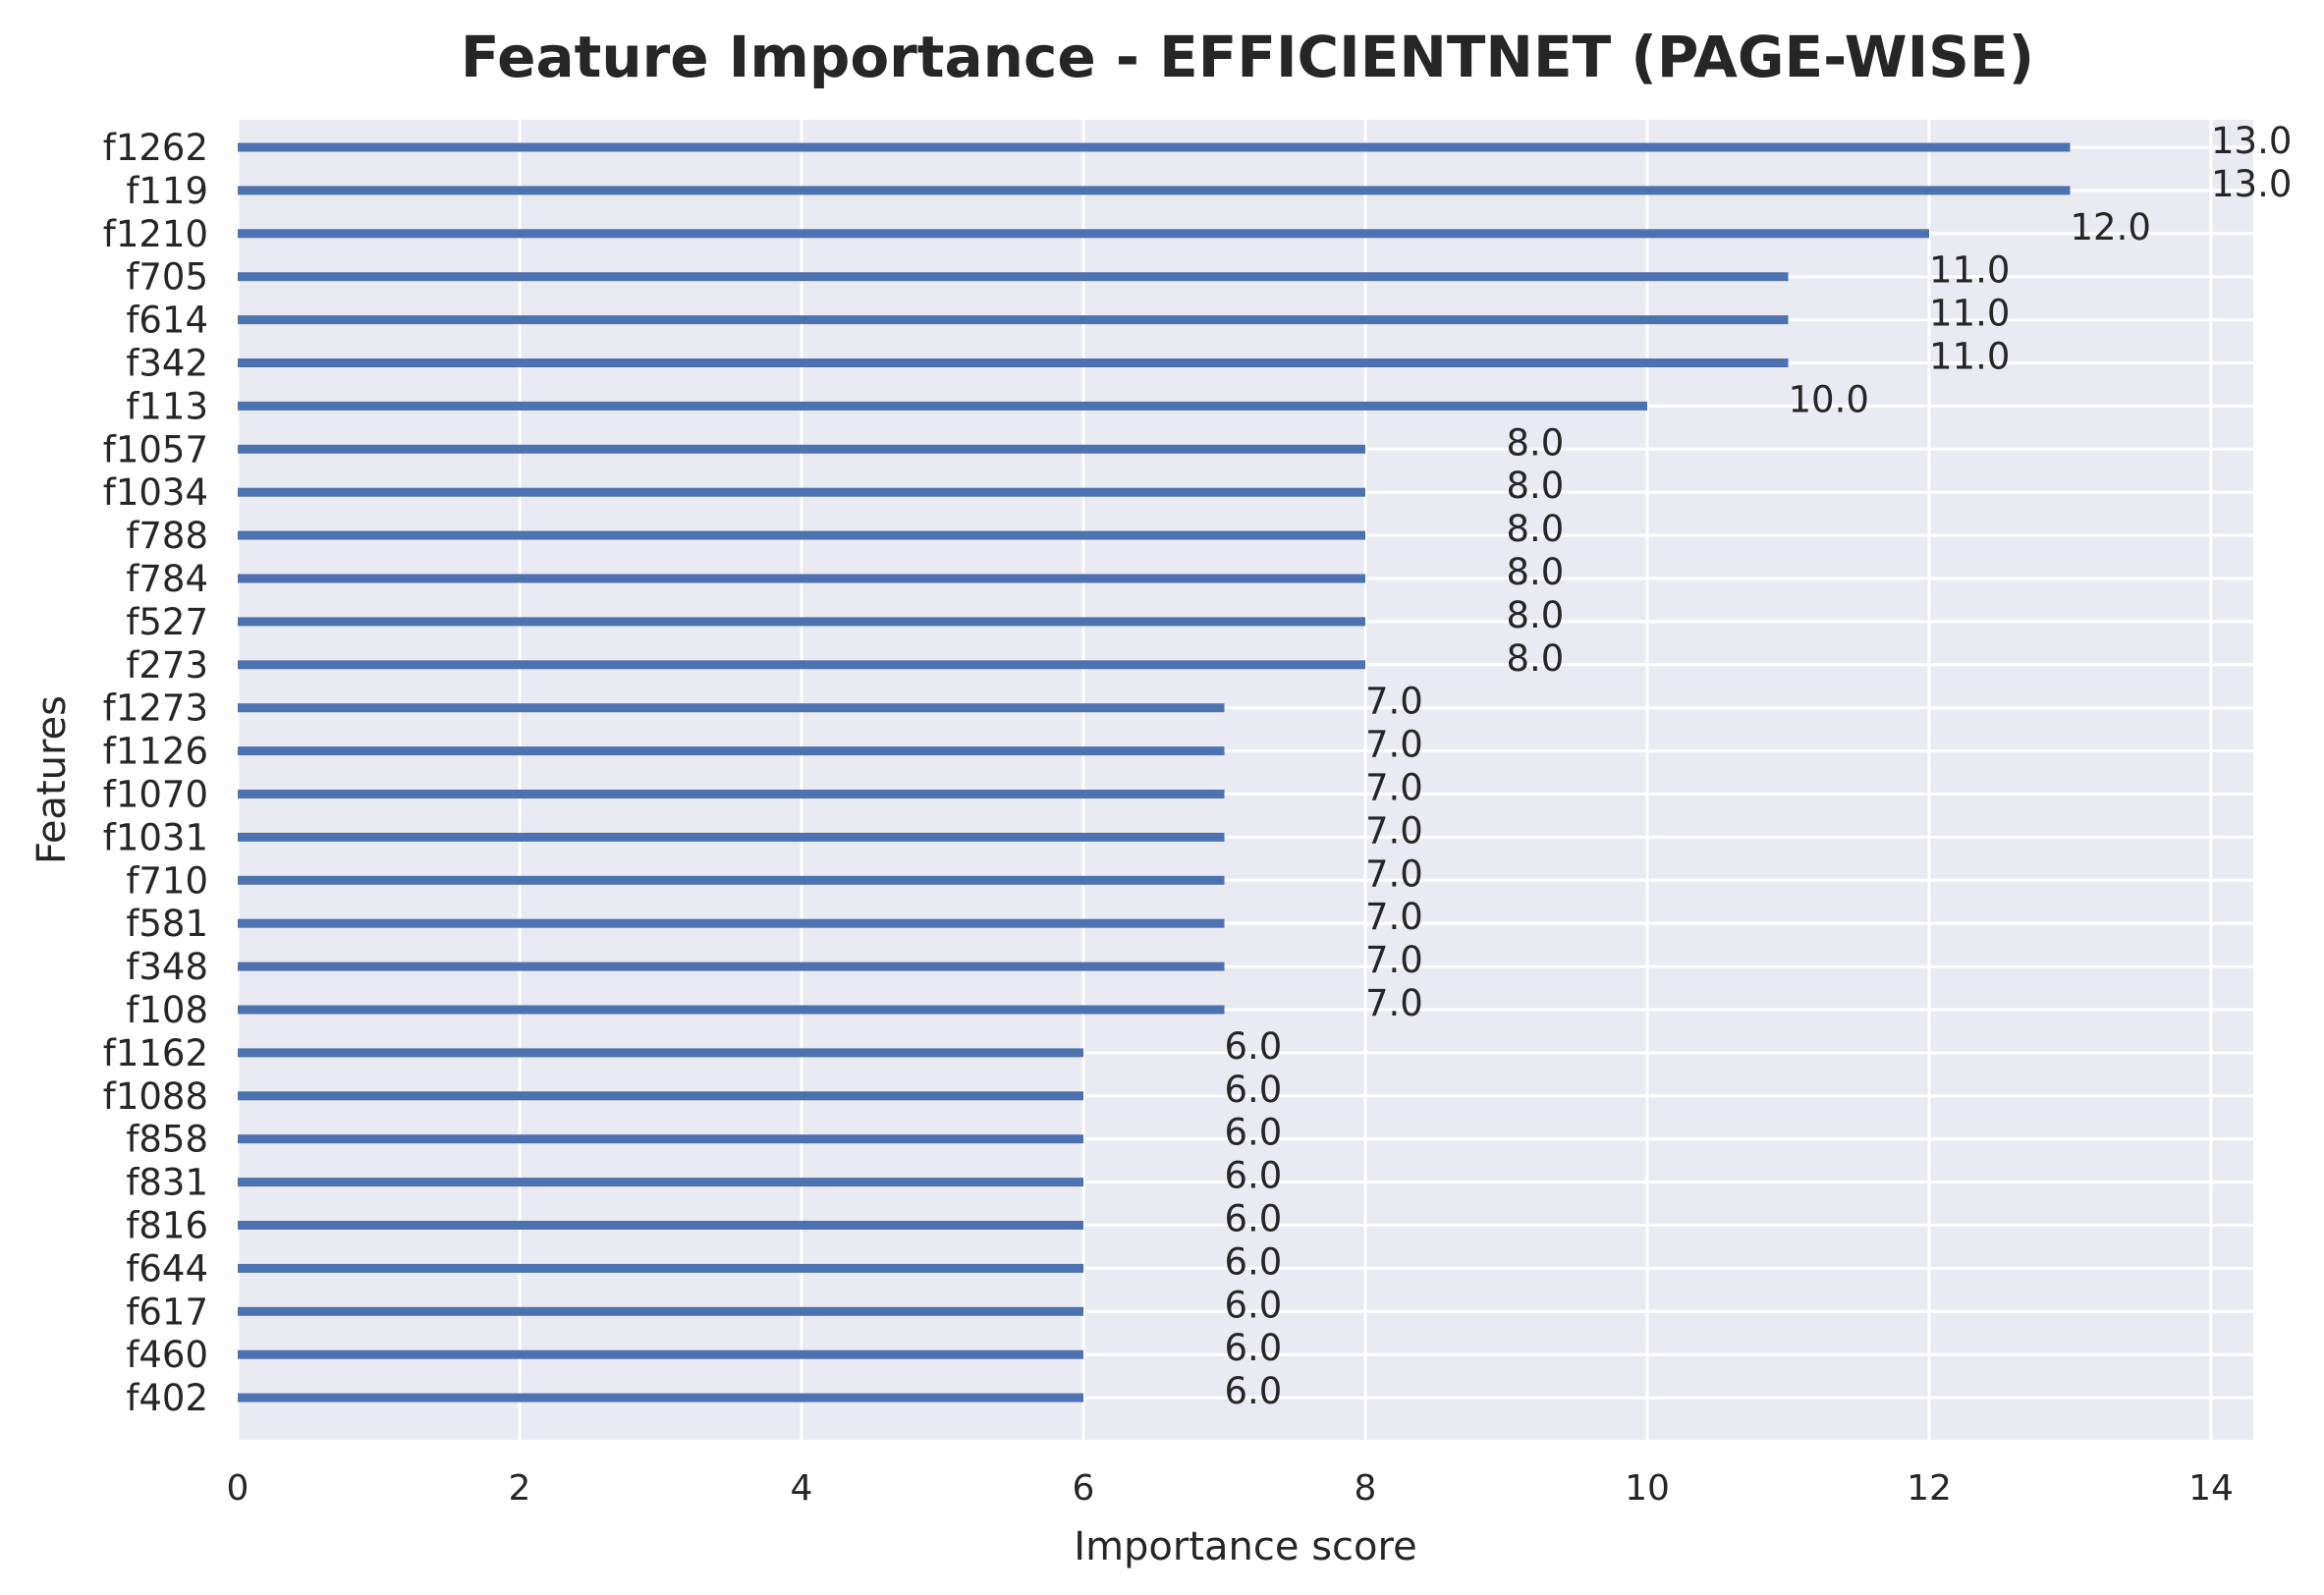 This screenshot has width=2324, height=1595. Describe the element at coordinates (731, 794) in the screenshot. I see `bar-f1070` at that location.